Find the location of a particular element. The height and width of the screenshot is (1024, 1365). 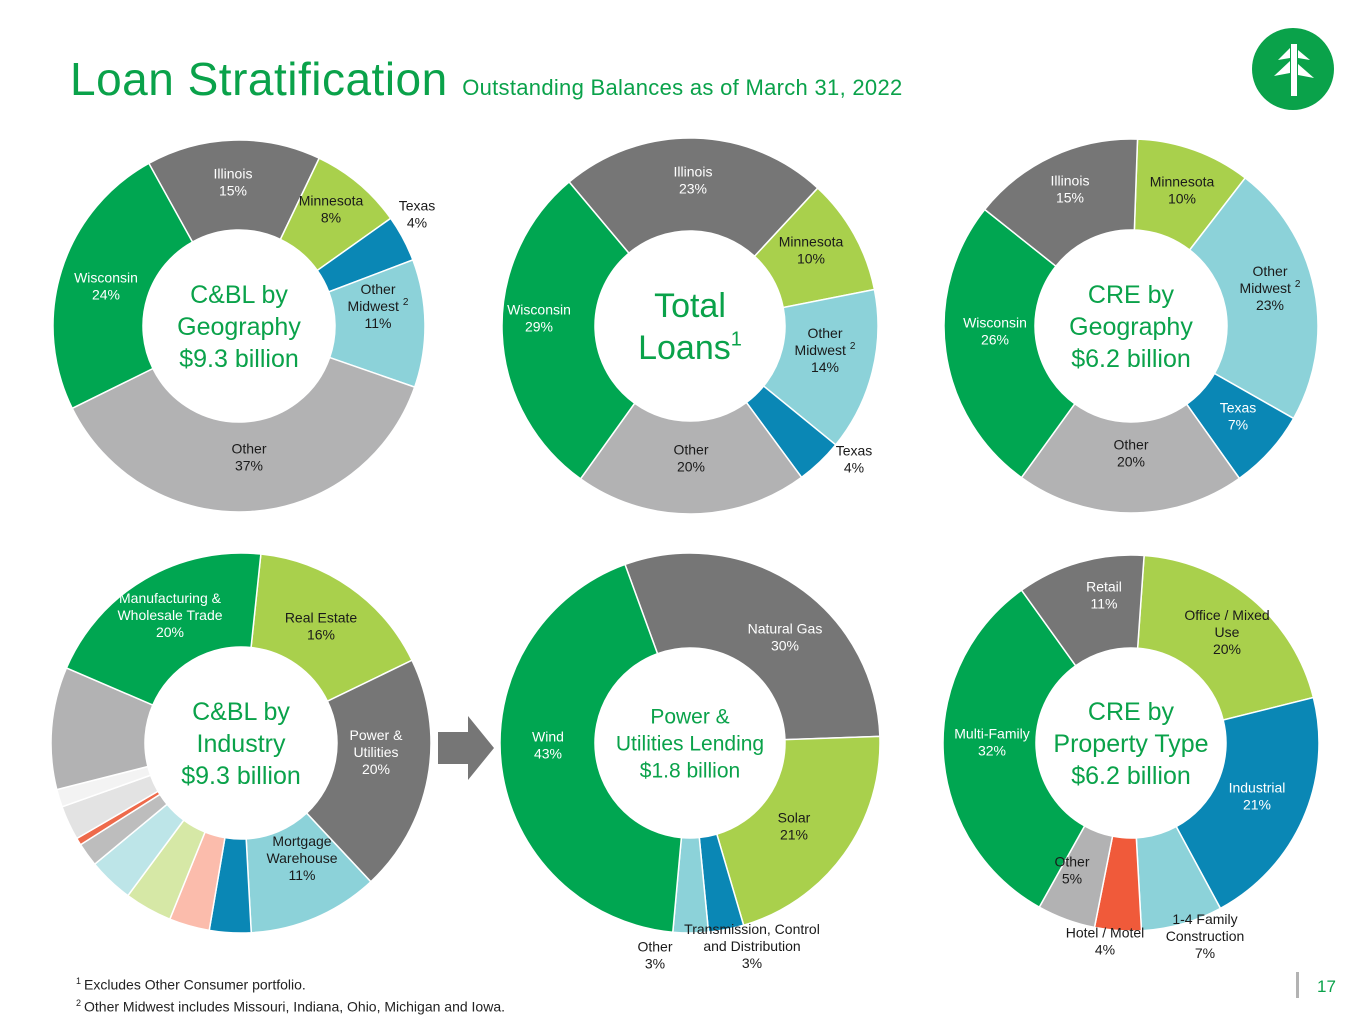

label-other: Other 37% is located at coordinates (248, 457).